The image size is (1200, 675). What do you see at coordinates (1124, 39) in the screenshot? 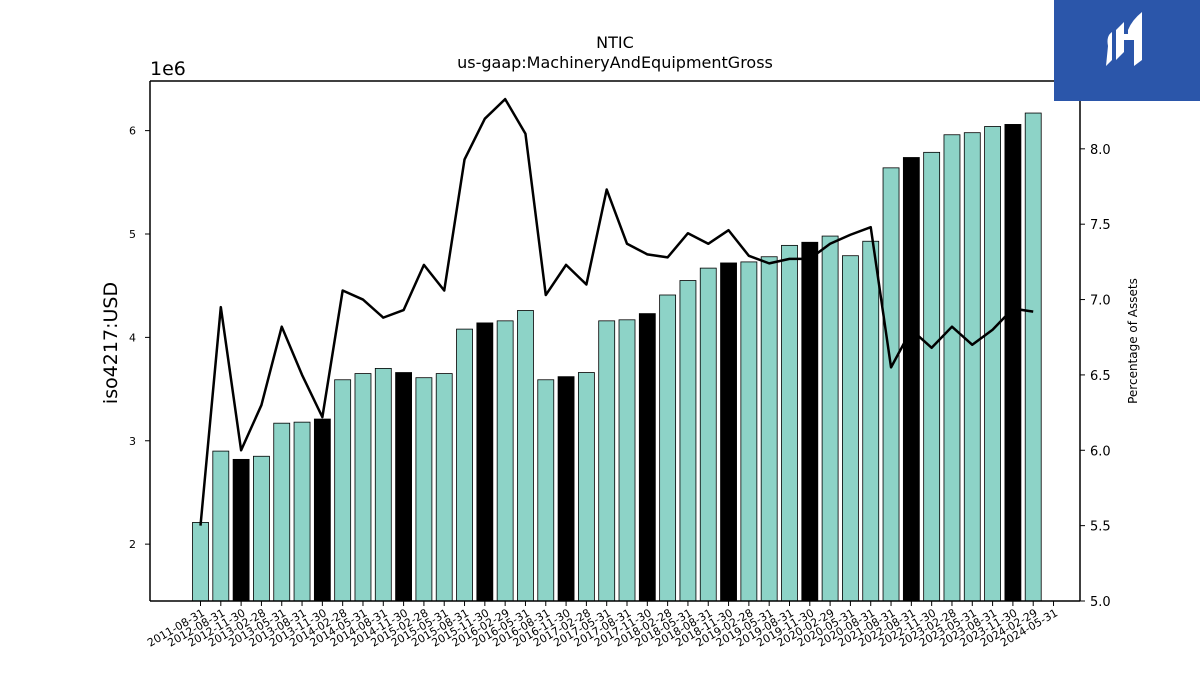
I see `midgard-logo-icon` at bounding box center [1124, 39].